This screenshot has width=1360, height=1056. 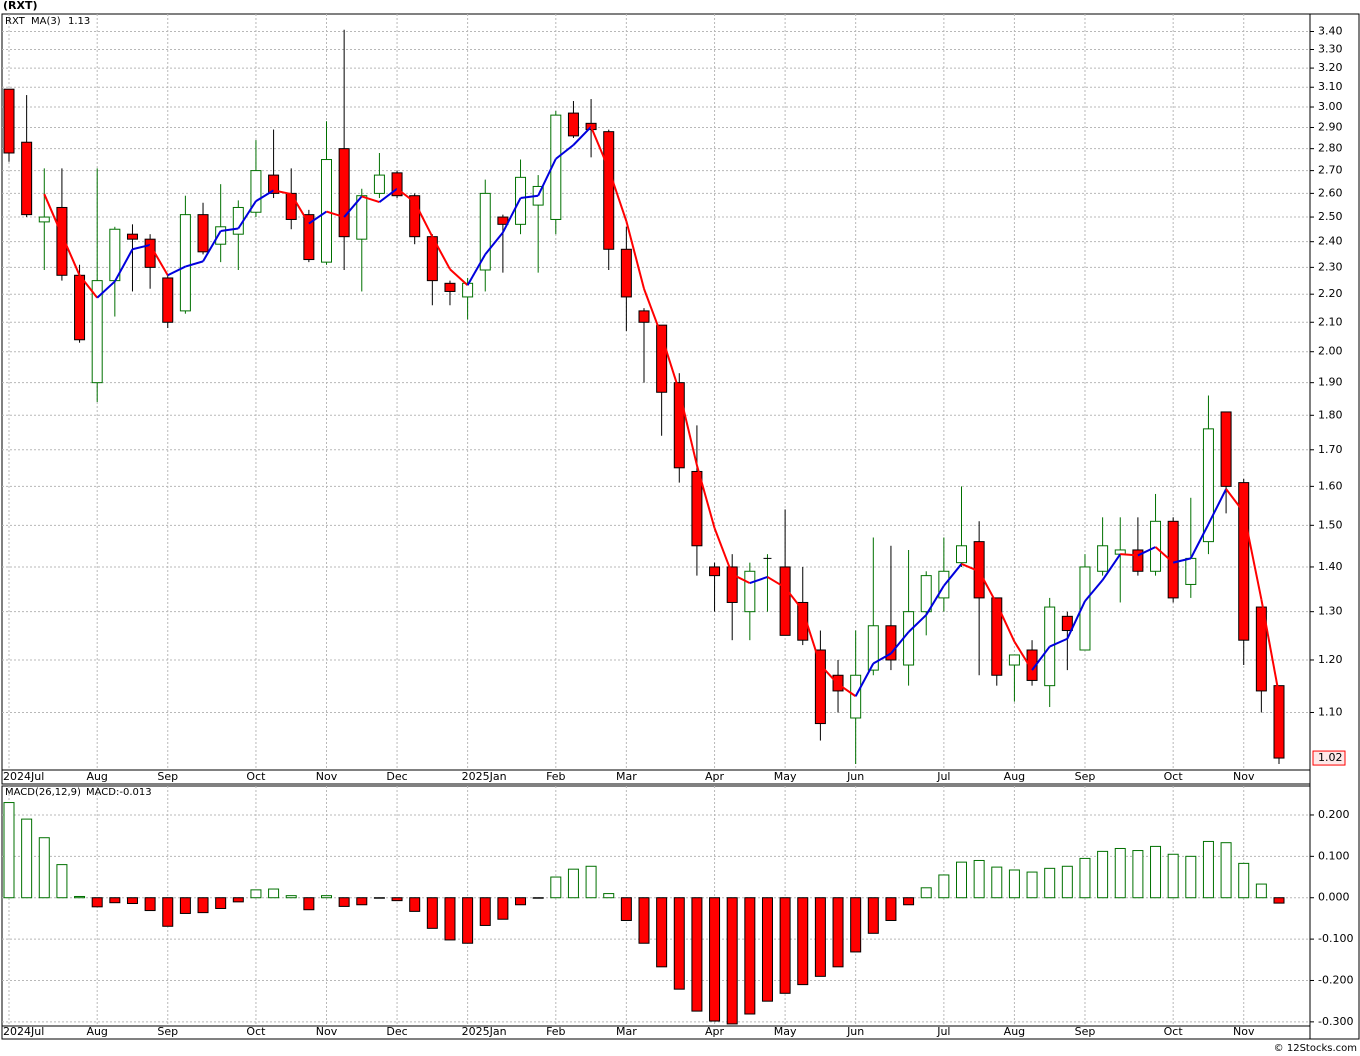 What do you see at coordinates (1330, 30) in the screenshot?
I see `y-tick-label: 3.40` at bounding box center [1330, 30].